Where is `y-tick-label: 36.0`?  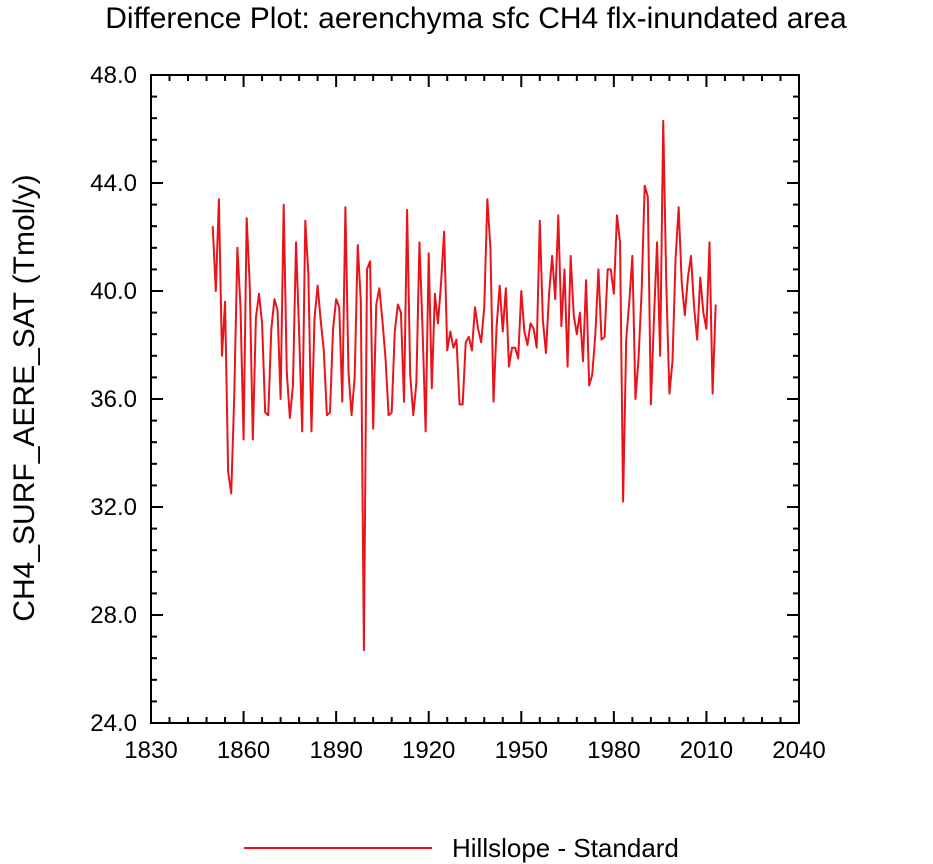 y-tick-label: 36.0 is located at coordinates (113, 399).